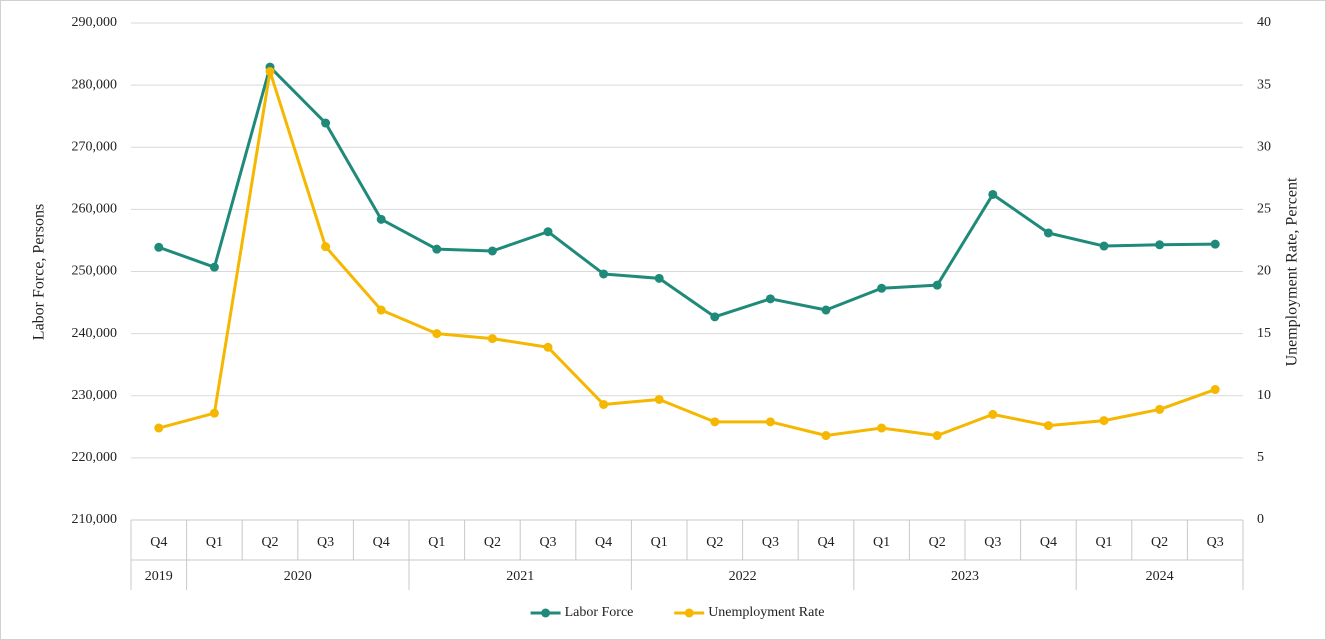 This screenshot has height=640, width=1326. What do you see at coordinates (298, 576) in the screenshot?
I see `x-group-label: 2020` at bounding box center [298, 576].